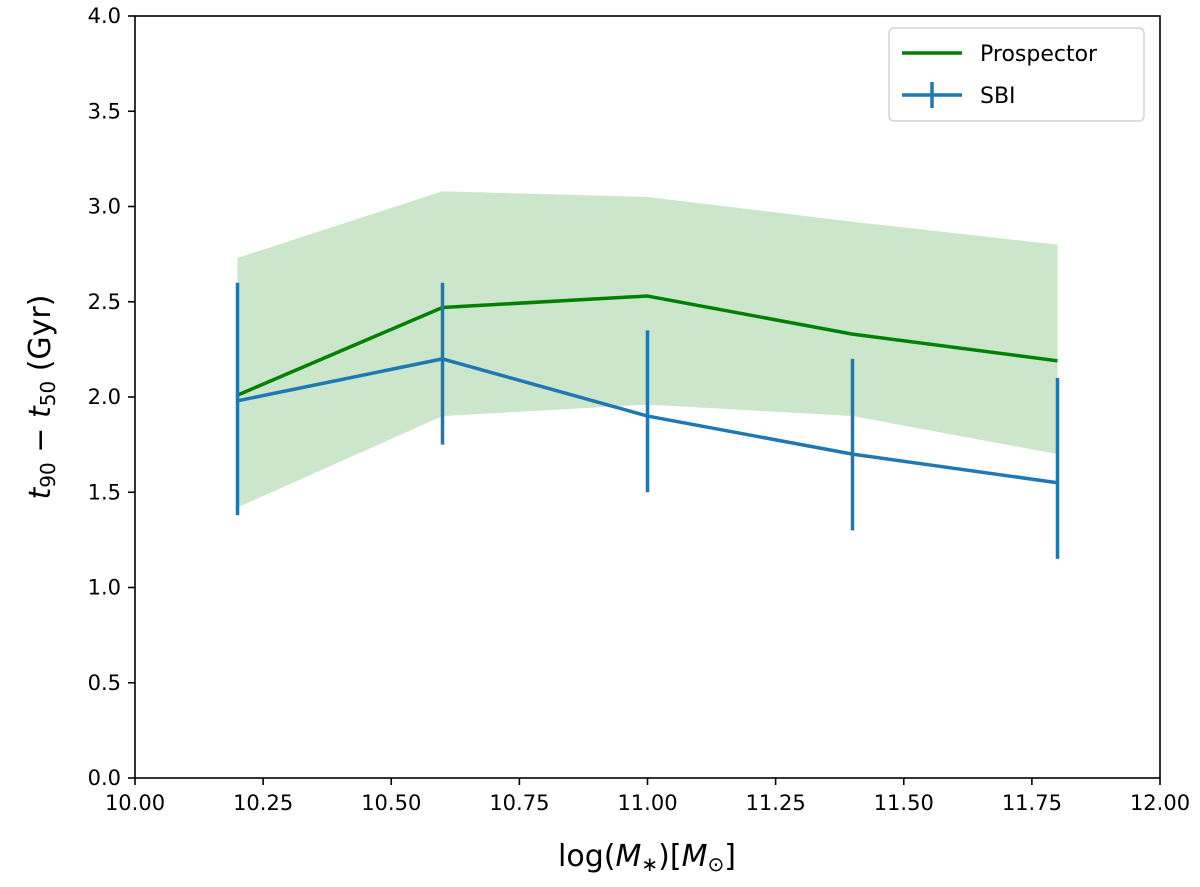  I want to click on x-label-var2: M, so click(695, 856).